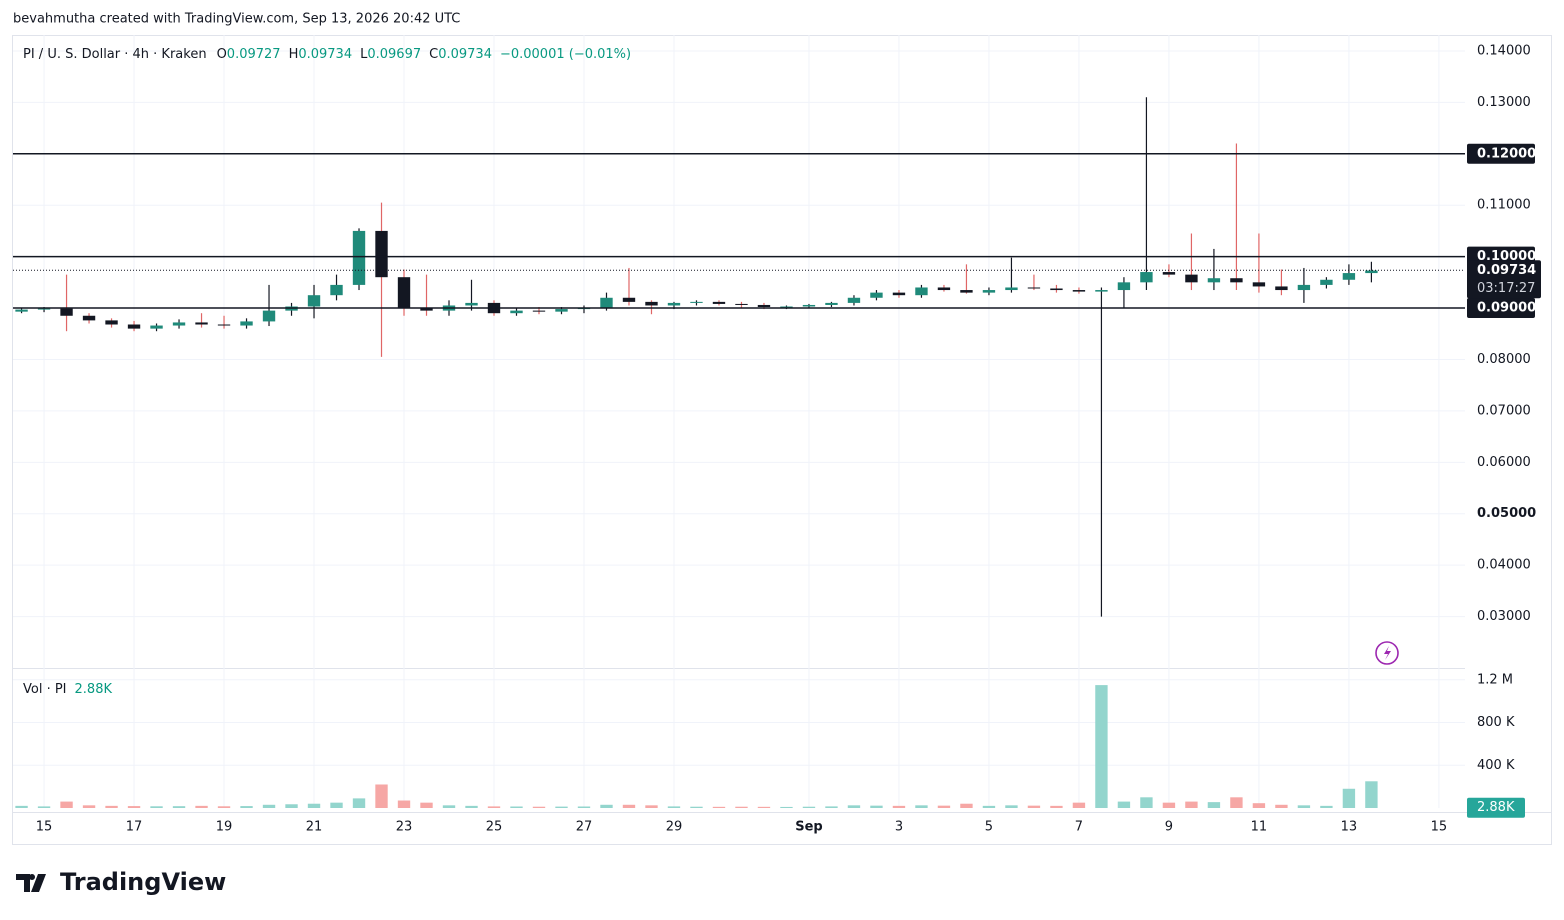 This screenshot has width=1564, height=920. Describe the element at coordinates (1349, 827) in the screenshot. I see `x-tick-label: 13` at that location.